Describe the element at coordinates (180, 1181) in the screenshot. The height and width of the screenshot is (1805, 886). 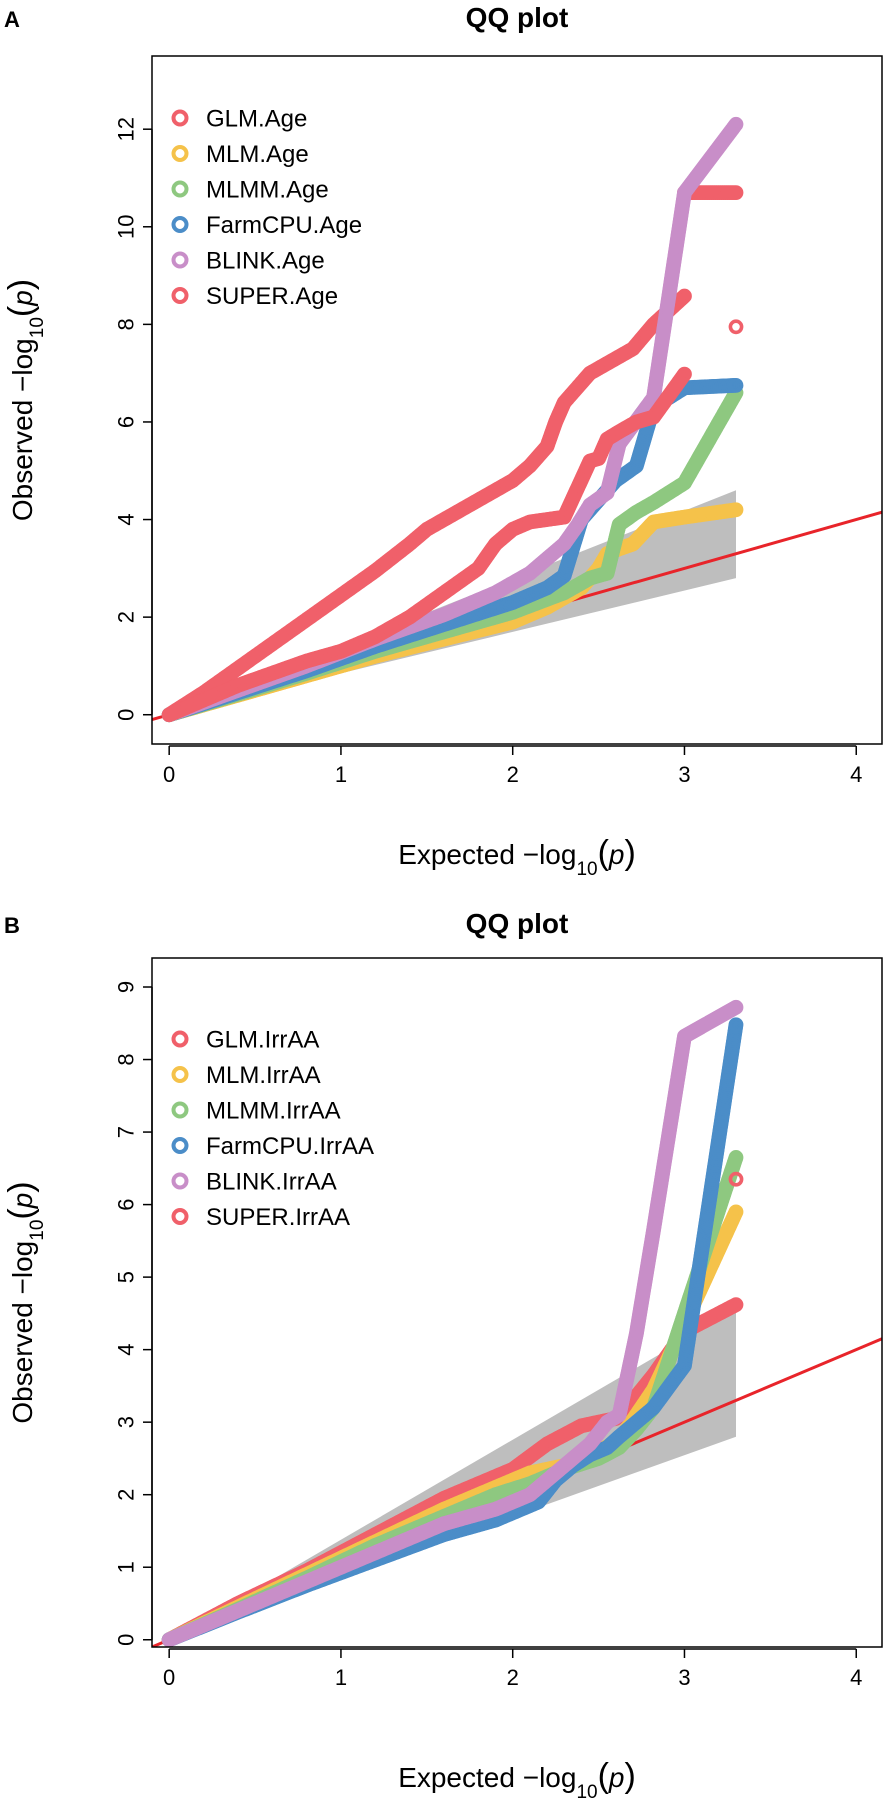
I see `legend-marker-BLINK.IrrAA` at that location.